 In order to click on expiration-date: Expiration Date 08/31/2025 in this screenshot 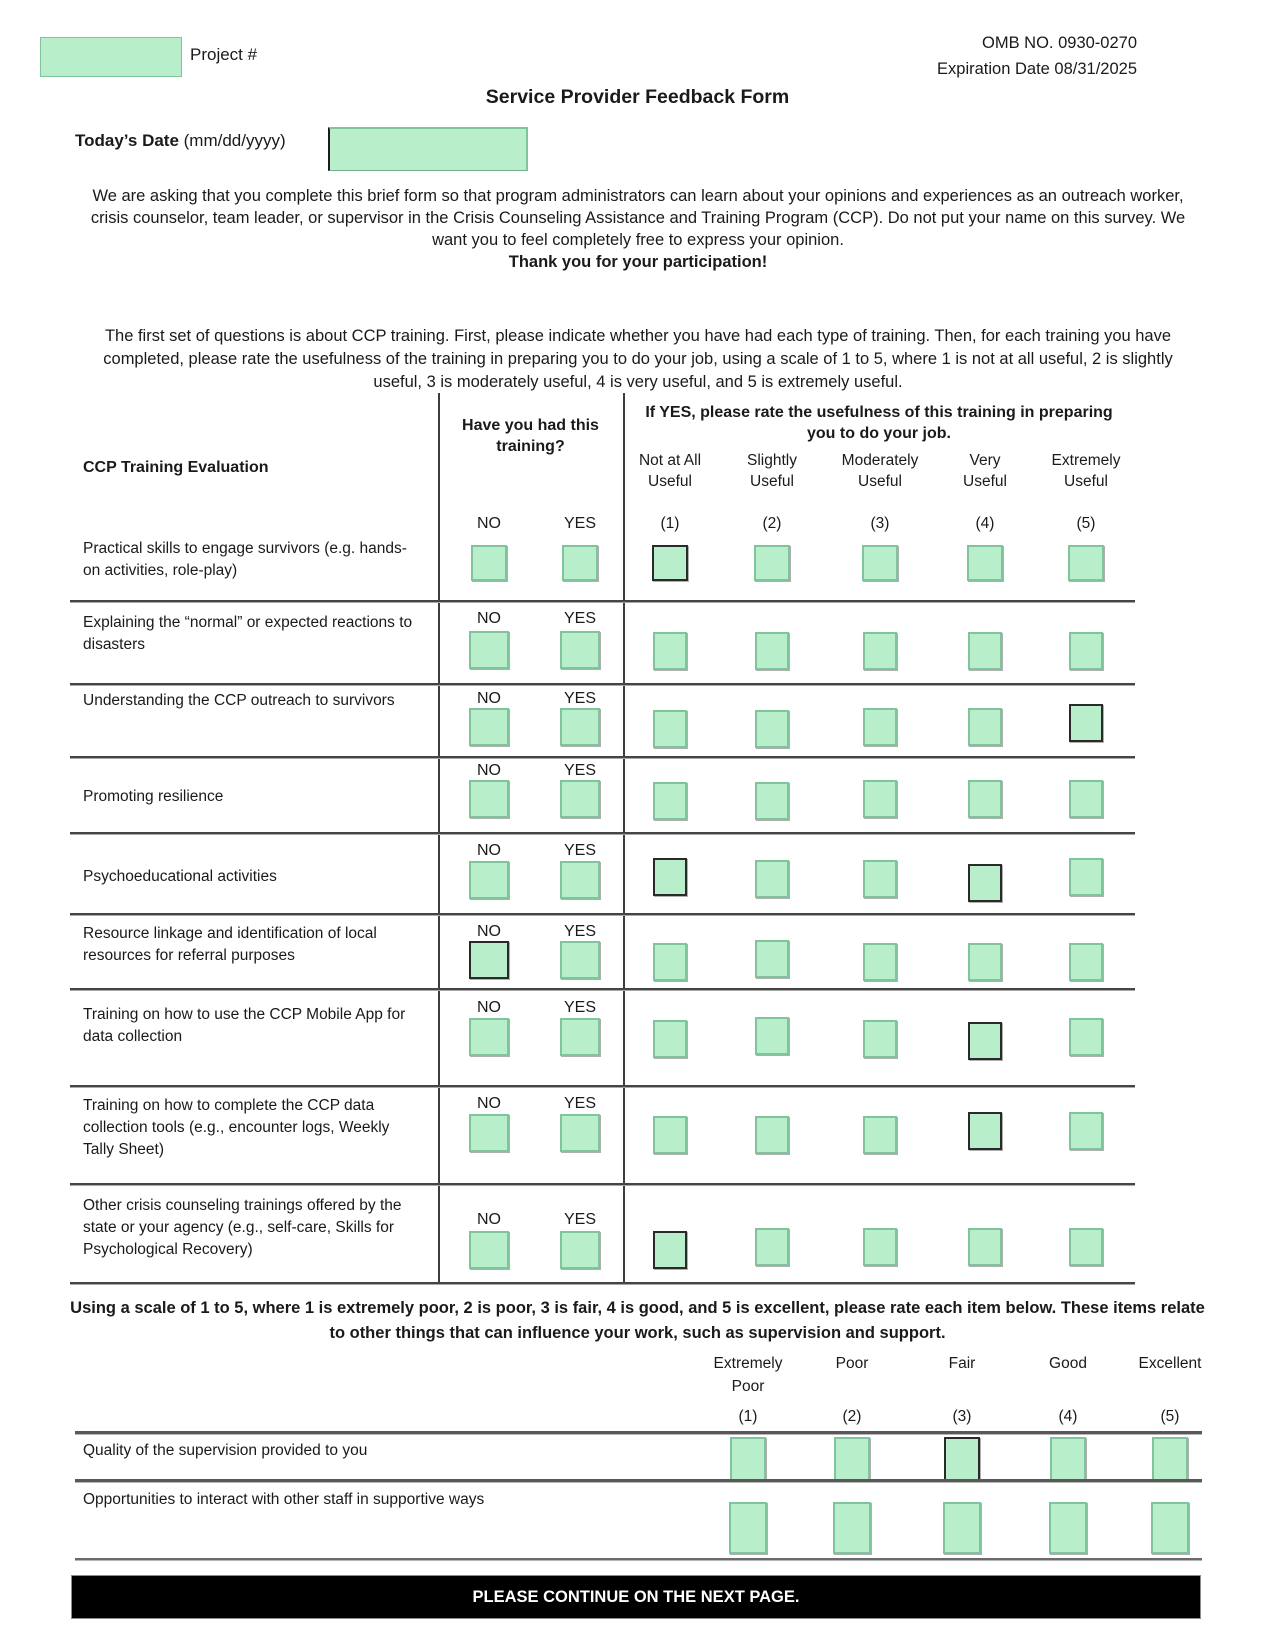, I will do `click(1037, 69)`.